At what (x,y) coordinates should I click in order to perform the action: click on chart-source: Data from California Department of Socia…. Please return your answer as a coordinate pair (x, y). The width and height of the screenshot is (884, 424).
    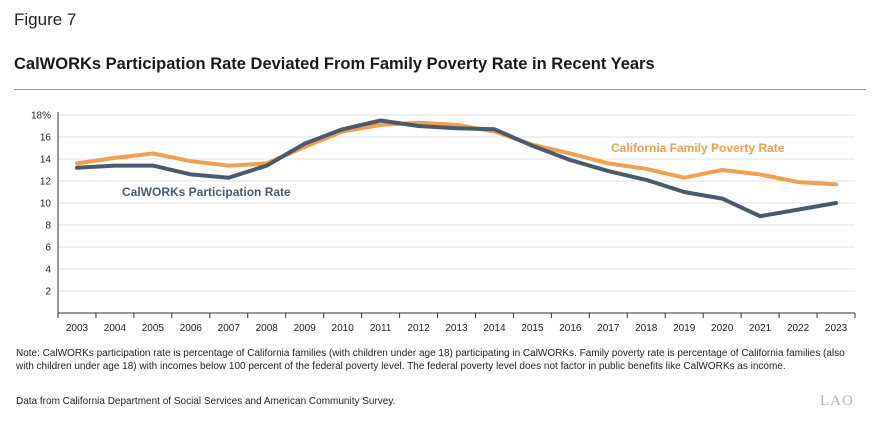
    Looking at the image, I should click on (206, 401).